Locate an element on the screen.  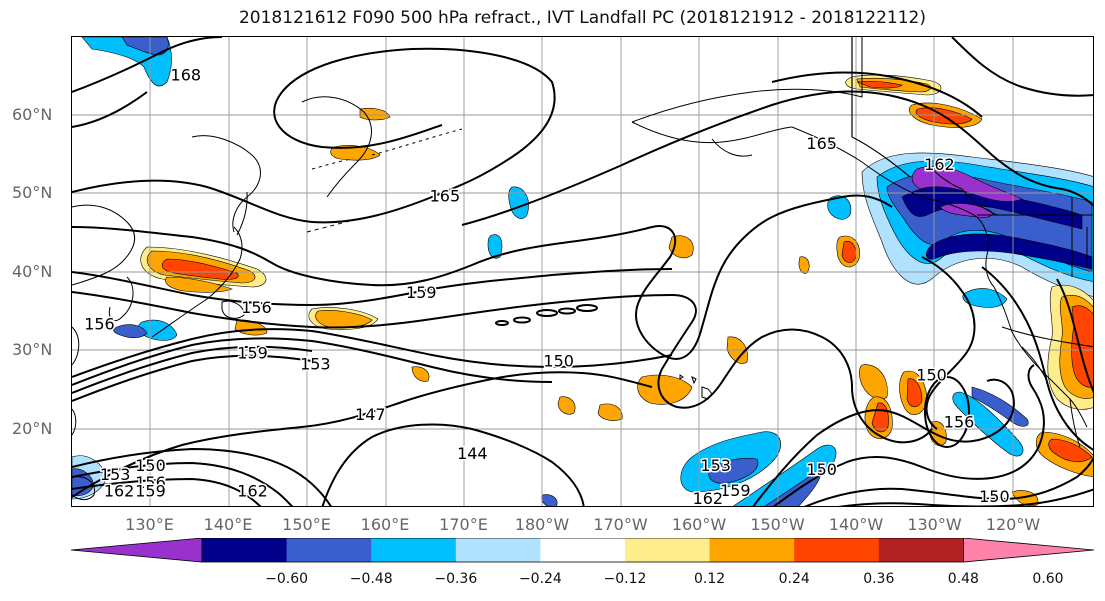
lon-label: 160°W is located at coordinates (699, 524).